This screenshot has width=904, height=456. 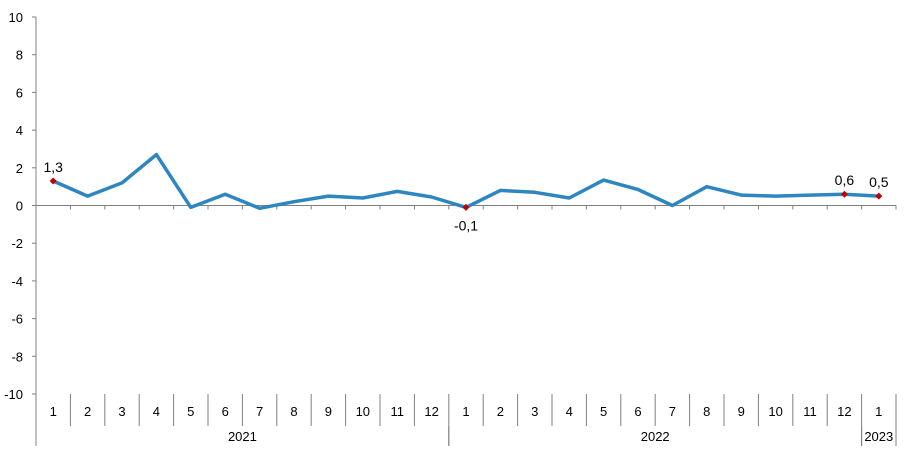 I want to click on year-label: 2022, so click(x=655, y=436).